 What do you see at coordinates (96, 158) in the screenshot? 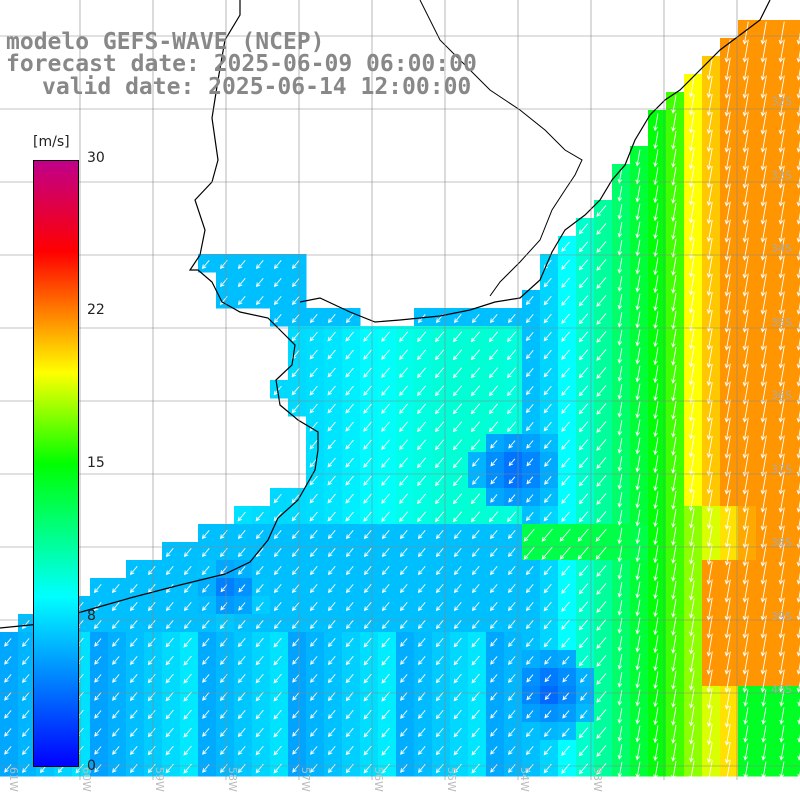
I see `colorbar-tick: 30` at bounding box center [96, 158].